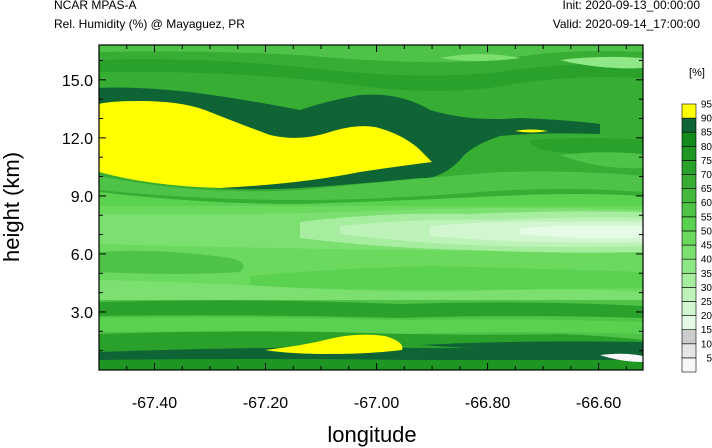 Image resolution: width=712 pixels, height=448 pixels. I want to click on colorbar-label: 75, so click(706, 161).